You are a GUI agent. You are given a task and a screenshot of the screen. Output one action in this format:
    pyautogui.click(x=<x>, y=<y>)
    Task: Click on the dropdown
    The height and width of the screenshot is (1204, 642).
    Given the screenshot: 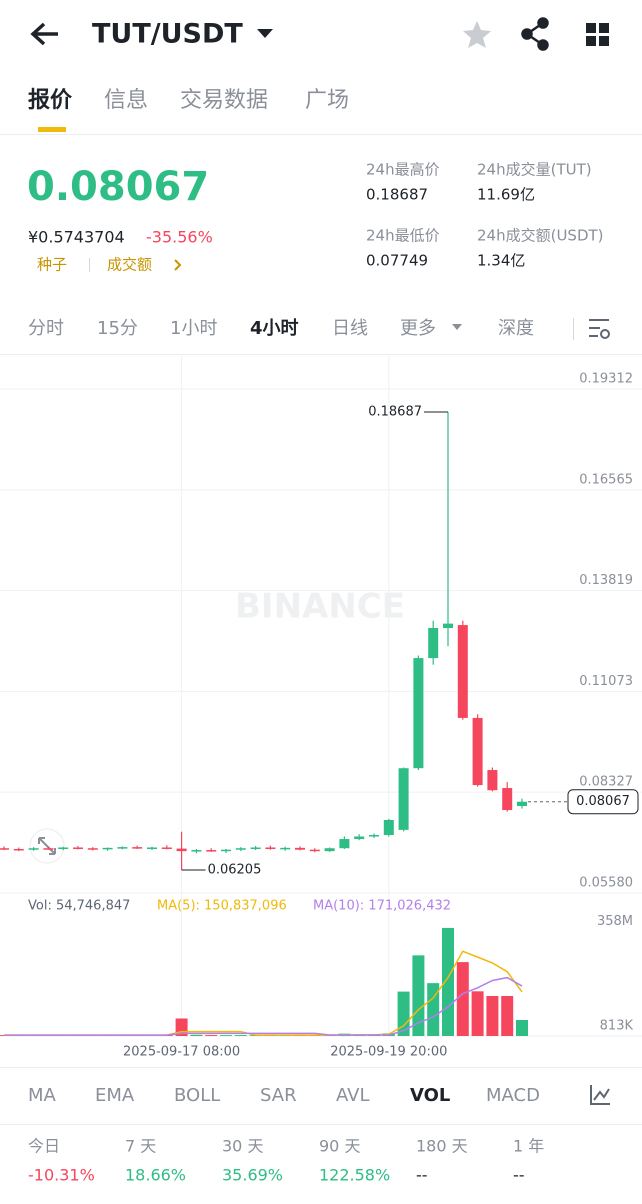 What is the action you would take?
    pyautogui.click(x=457, y=327)
    